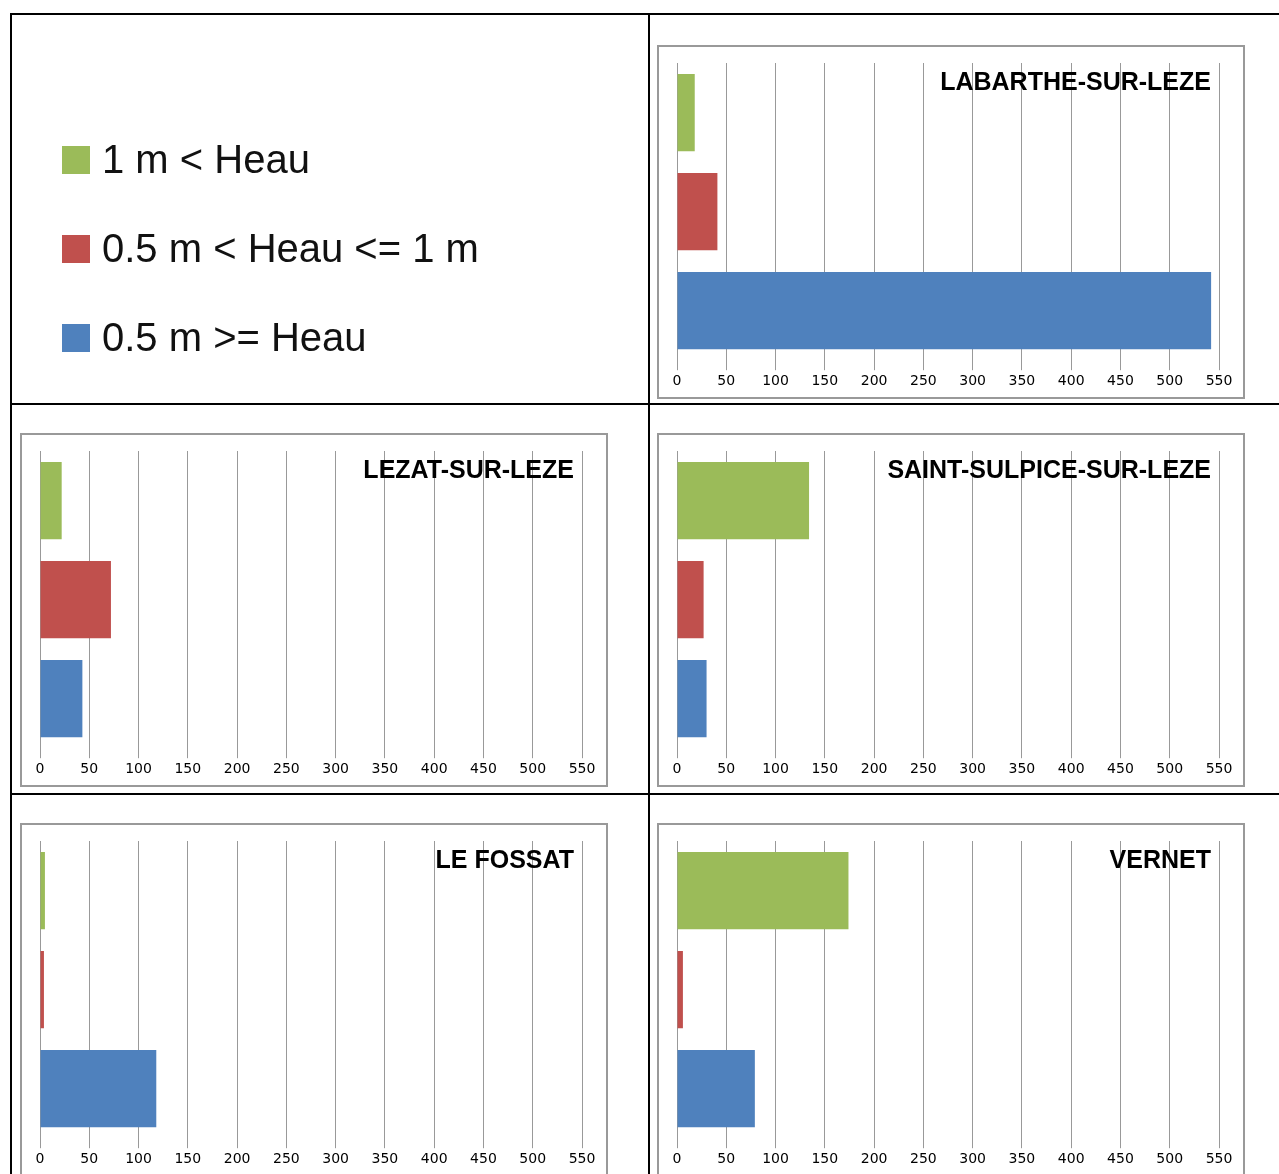  I want to click on chart-title: LE FOSSAT, so click(504, 859).